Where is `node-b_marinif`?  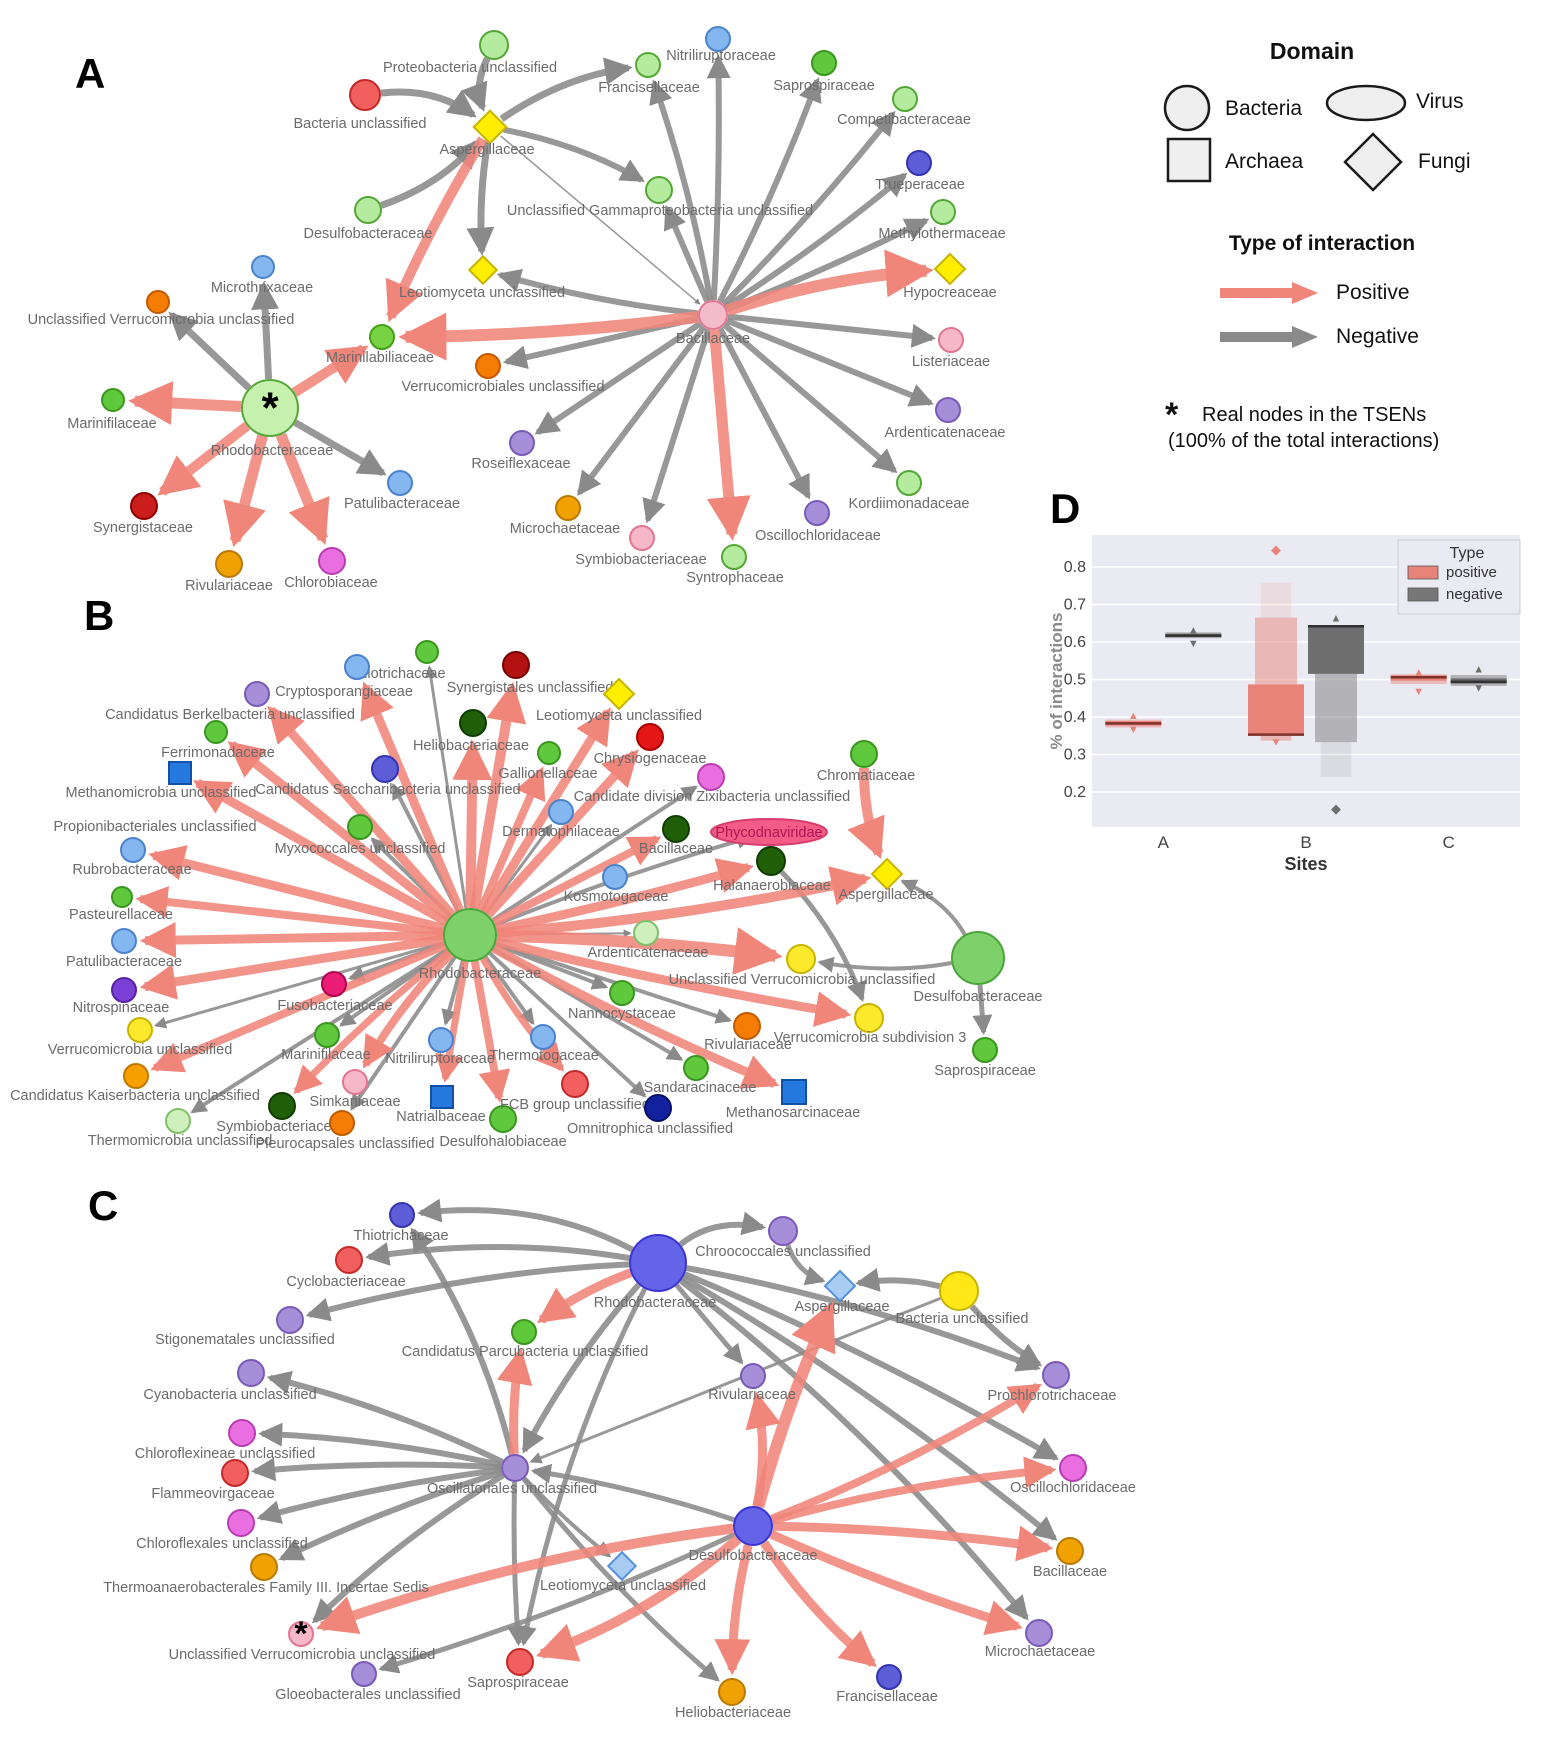 node-b_marinif is located at coordinates (327, 1035).